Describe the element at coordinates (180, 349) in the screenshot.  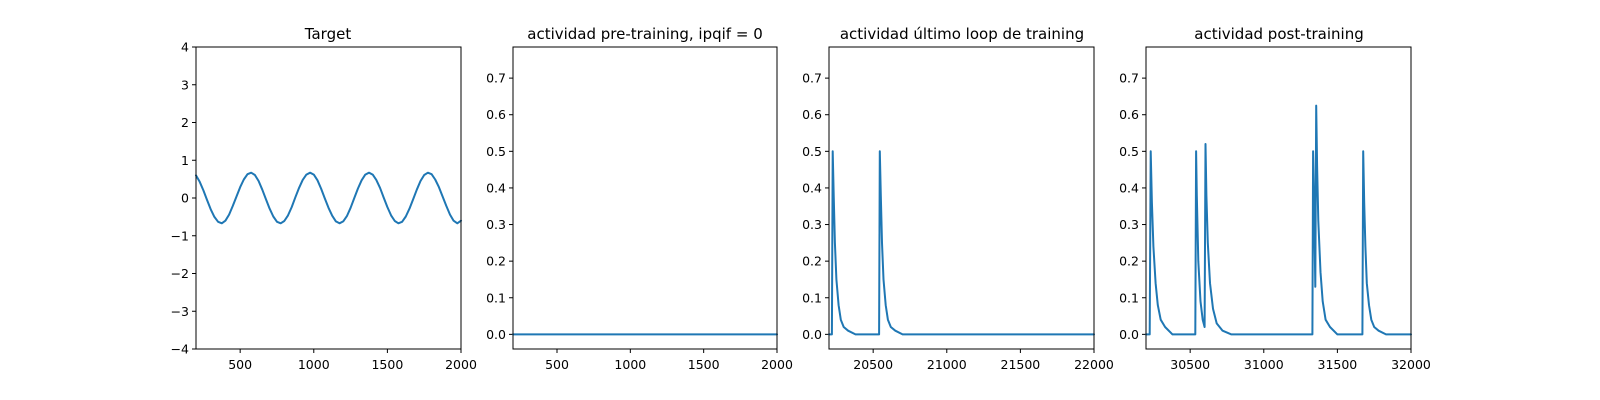
I see `y-tick-label: −4` at that location.